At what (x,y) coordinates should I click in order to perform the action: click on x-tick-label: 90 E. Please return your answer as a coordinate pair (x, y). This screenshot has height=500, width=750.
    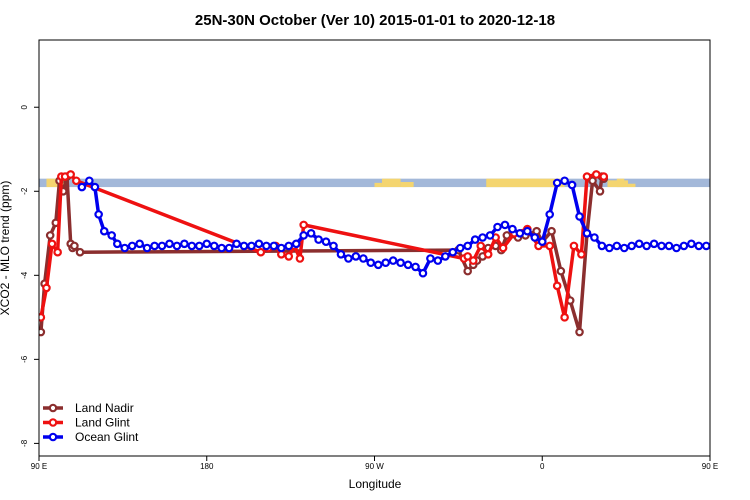
    Looking at the image, I should click on (39, 466).